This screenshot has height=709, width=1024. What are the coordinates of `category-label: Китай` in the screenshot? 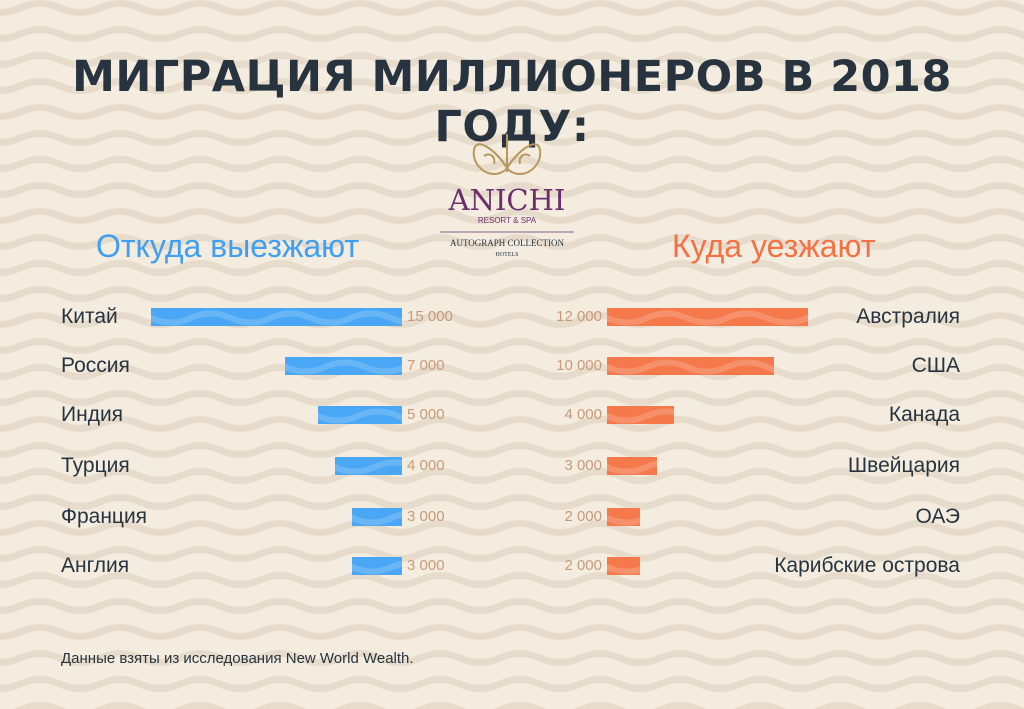 It's located at (89, 316).